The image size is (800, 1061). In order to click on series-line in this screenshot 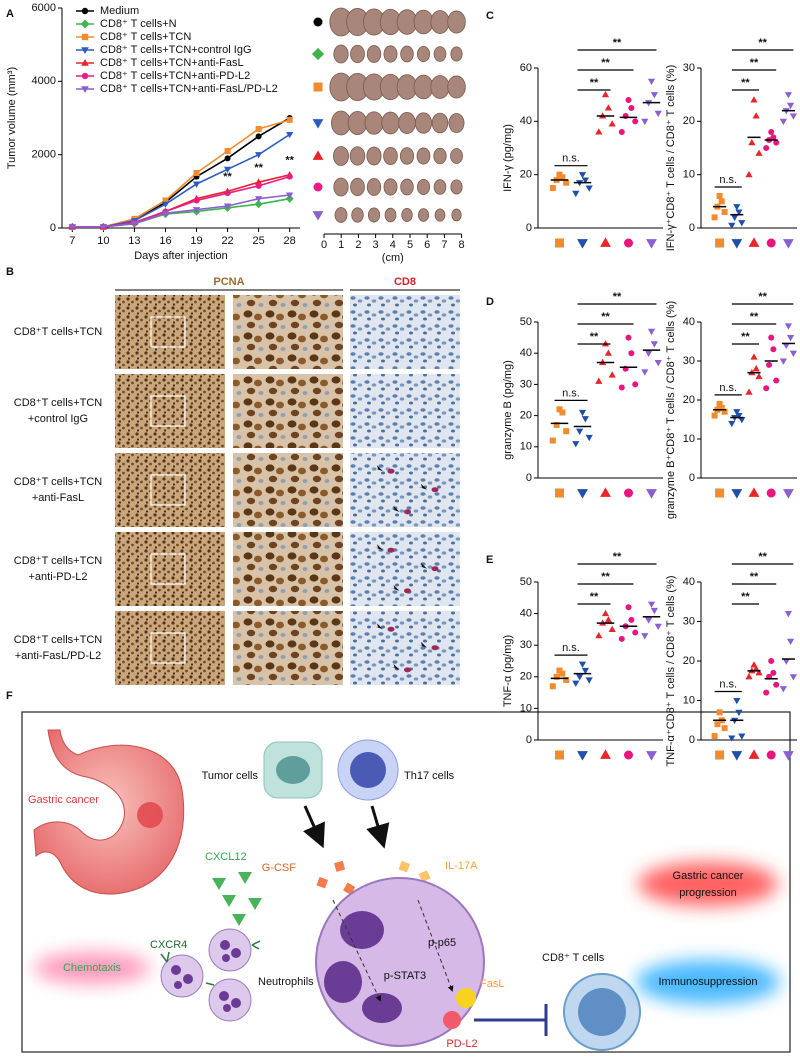, I will do `click(181, 211)`.